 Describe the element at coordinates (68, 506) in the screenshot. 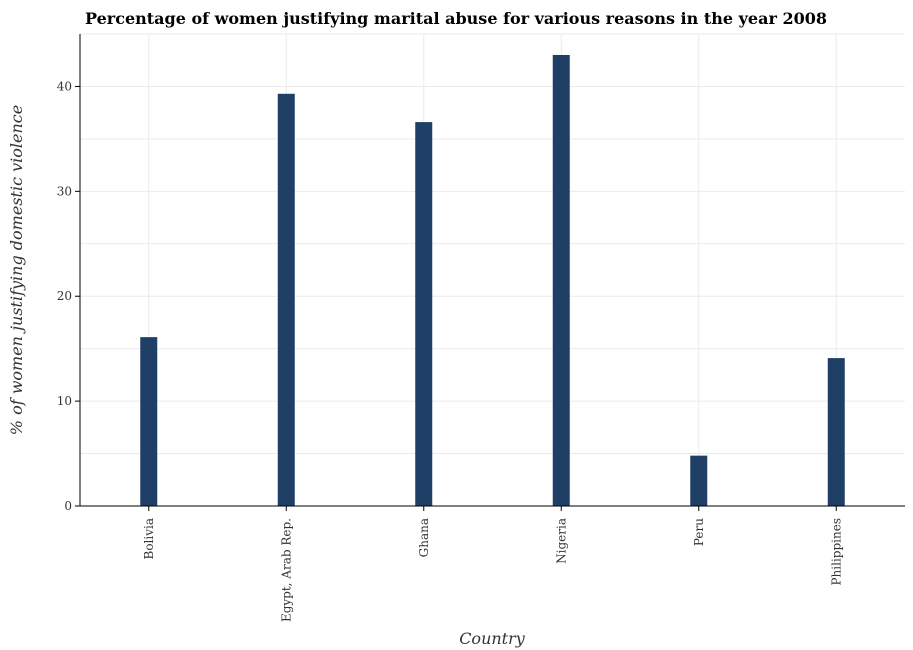

I see `y-tick-label: 0` at that location.